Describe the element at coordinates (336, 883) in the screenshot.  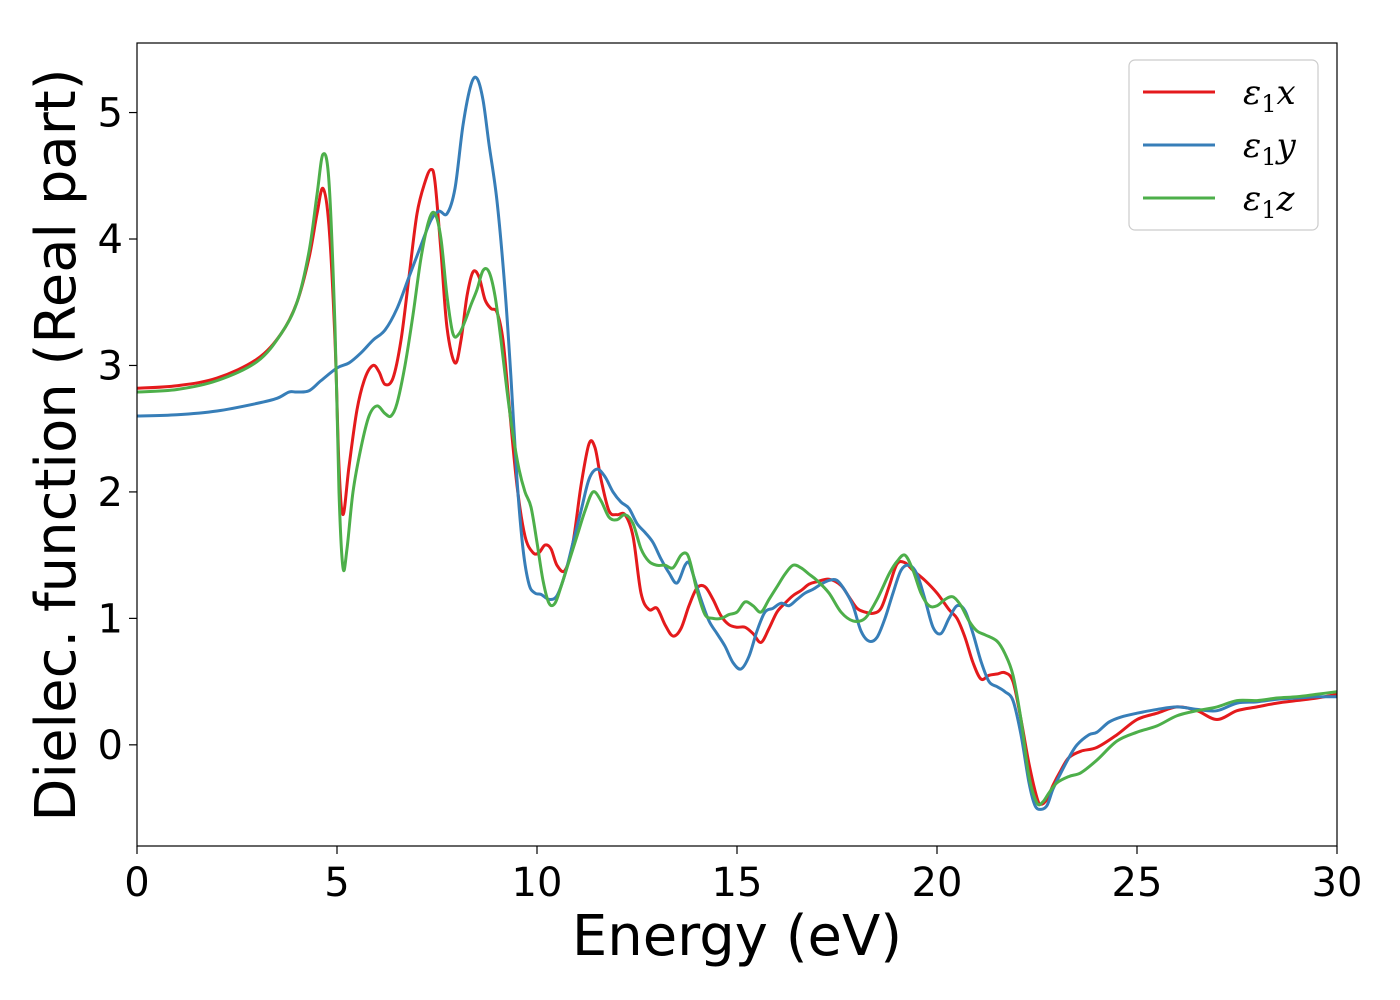
I see `x-tick-label: 5` at that location.